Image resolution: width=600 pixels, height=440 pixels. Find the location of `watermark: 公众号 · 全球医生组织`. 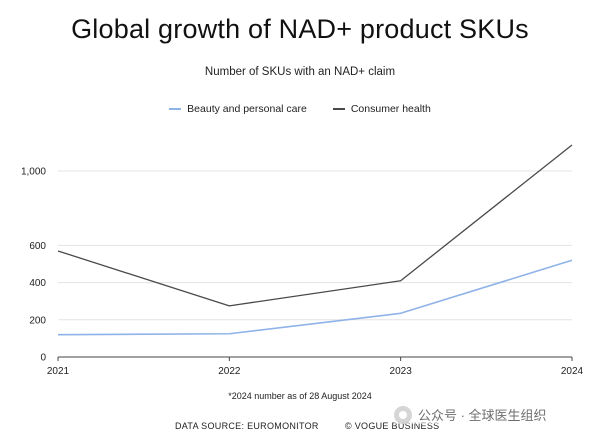

watermark: 公众号 · 全球医生组织 is located at coordinates (470, 414).